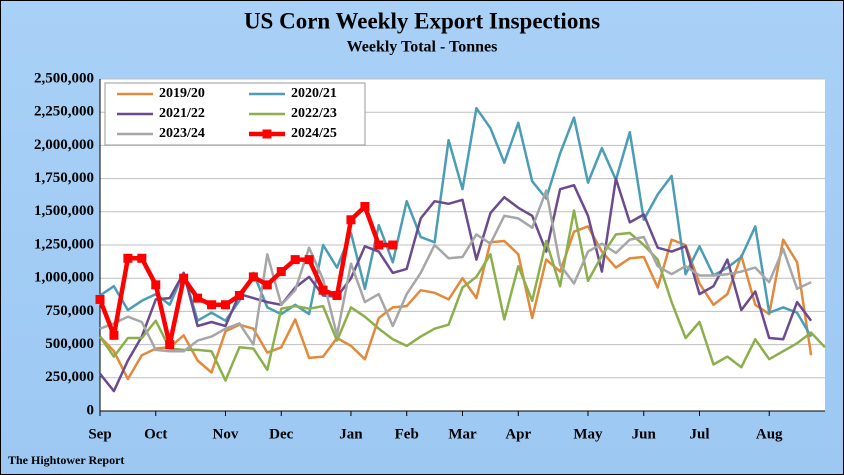 This screenshot has height=475, width=844. I want to click on legend-label: 2024/25, so click(314, 133).